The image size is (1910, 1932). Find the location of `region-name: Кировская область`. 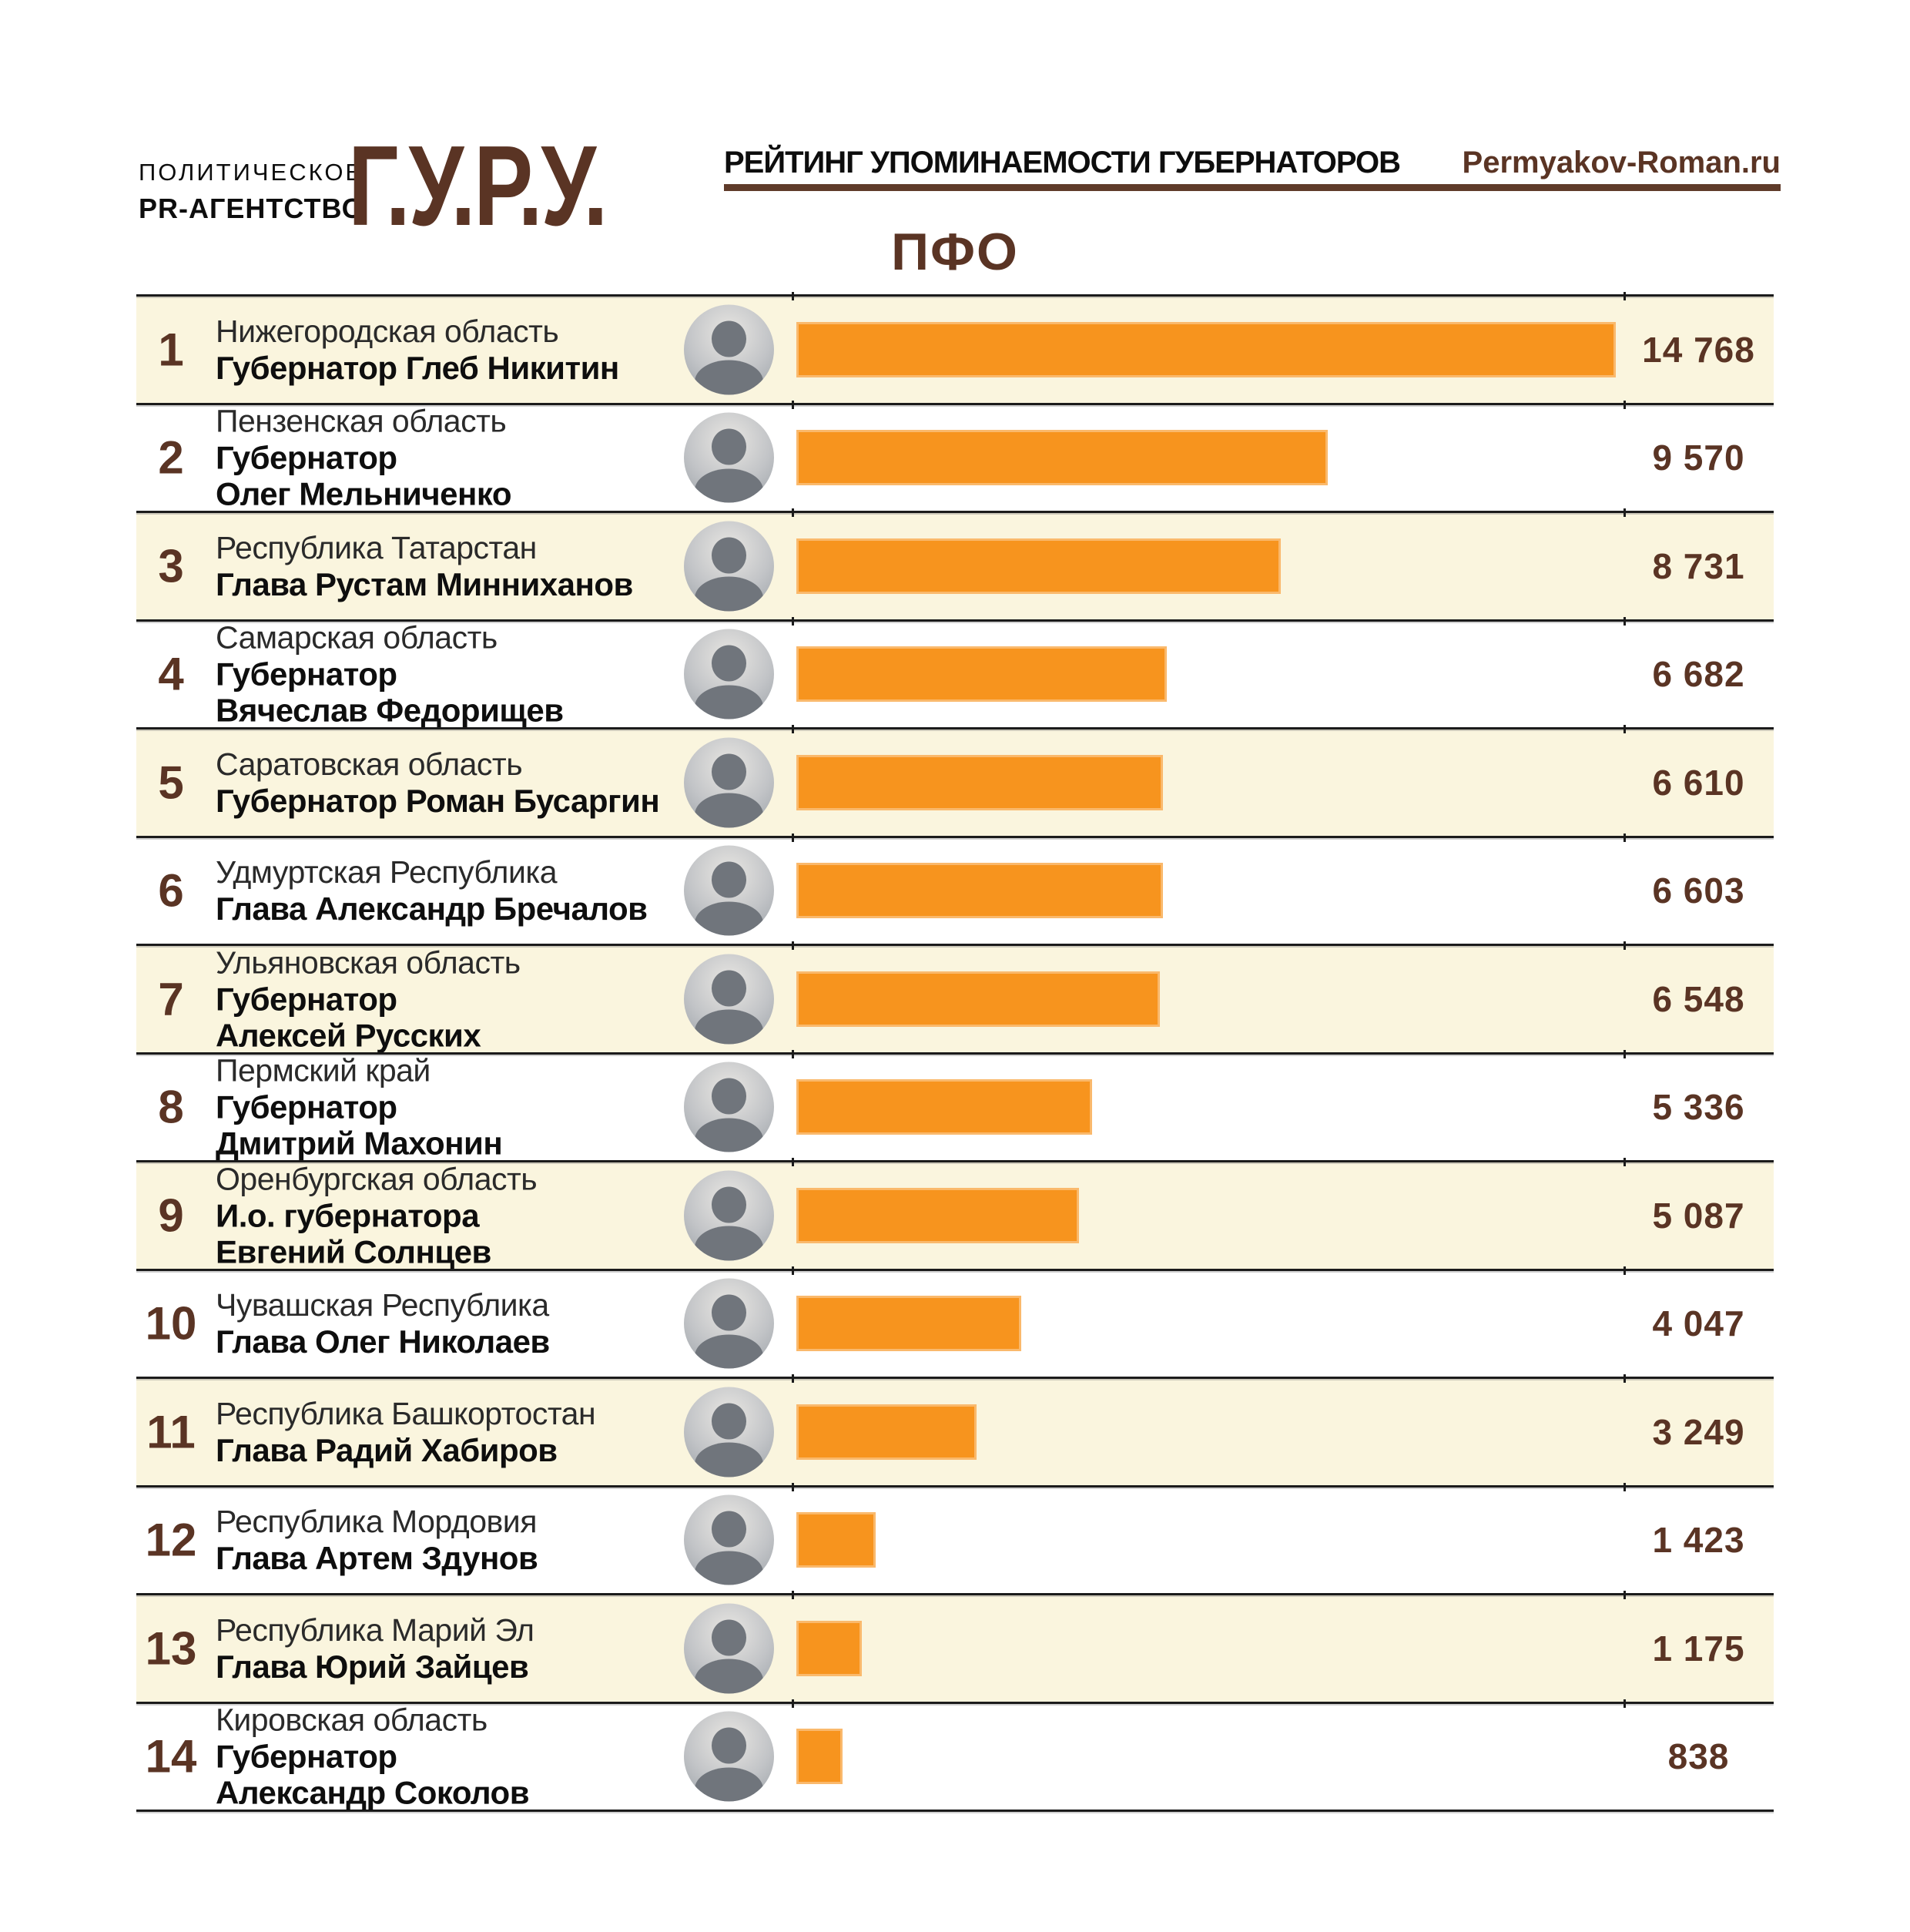

region-name: Кировская область is located at coordinates (352, 1720).